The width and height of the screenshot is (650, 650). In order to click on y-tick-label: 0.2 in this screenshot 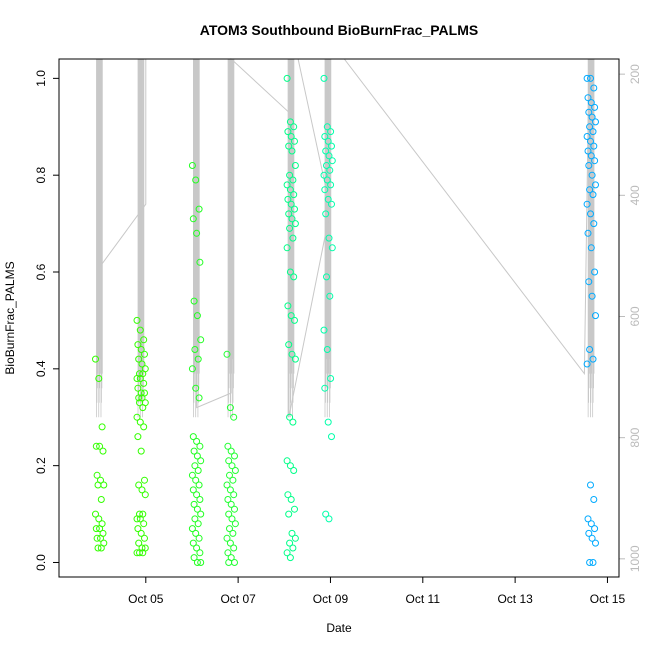, I will do `click(41, 465)`.